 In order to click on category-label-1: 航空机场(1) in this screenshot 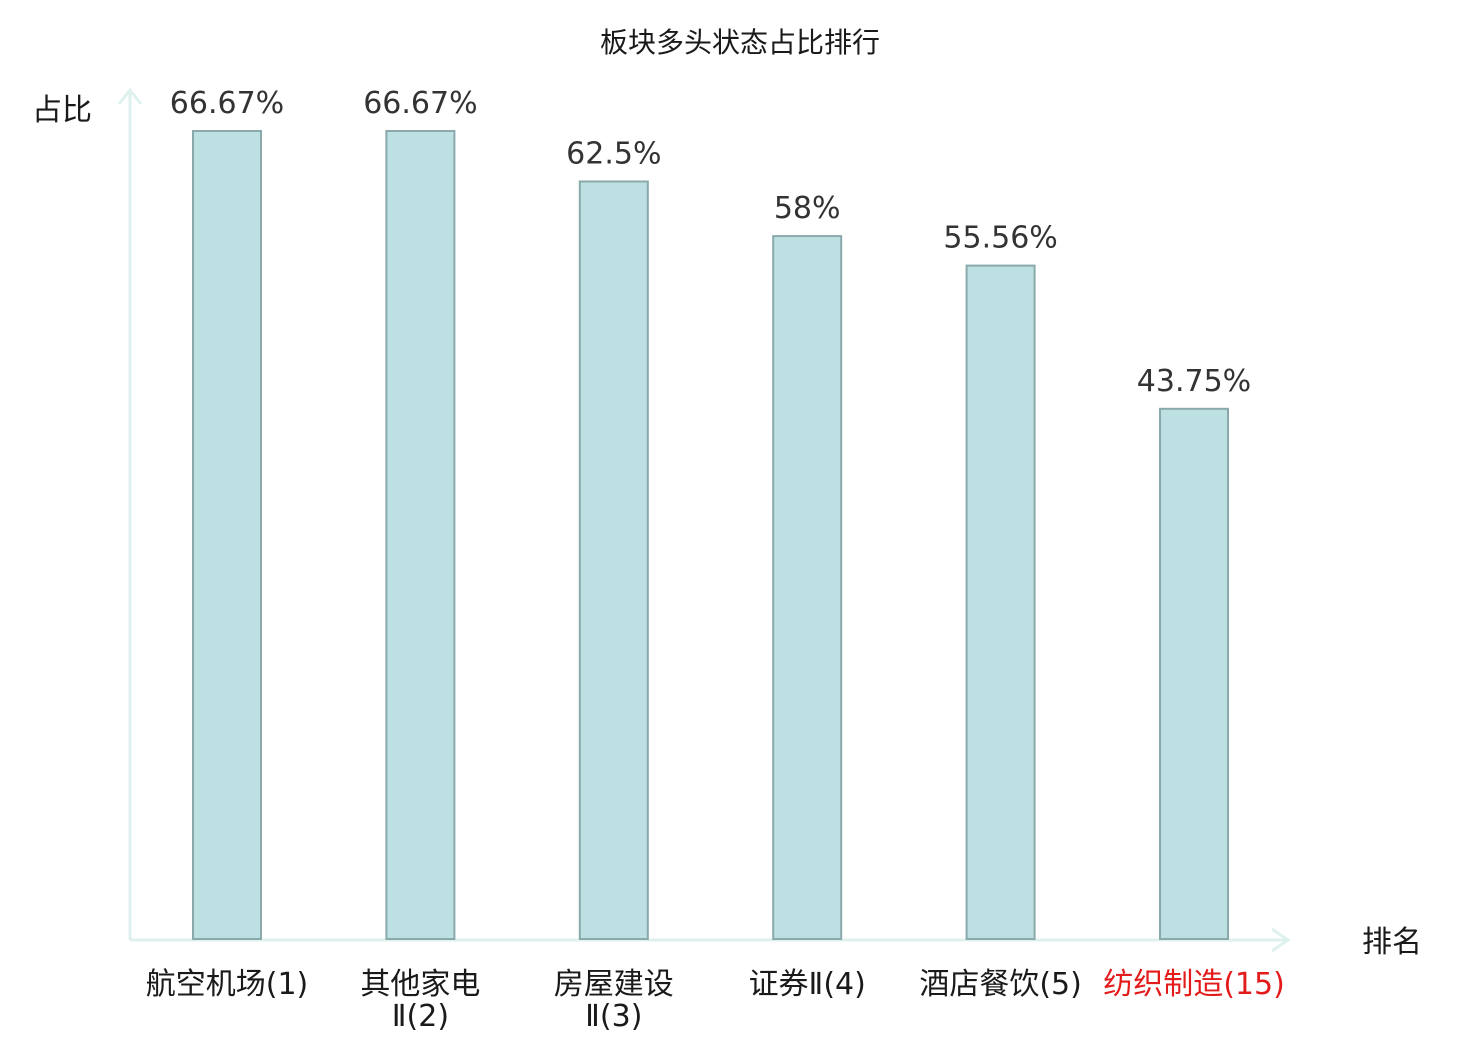, I will do `click(227, 984)`.